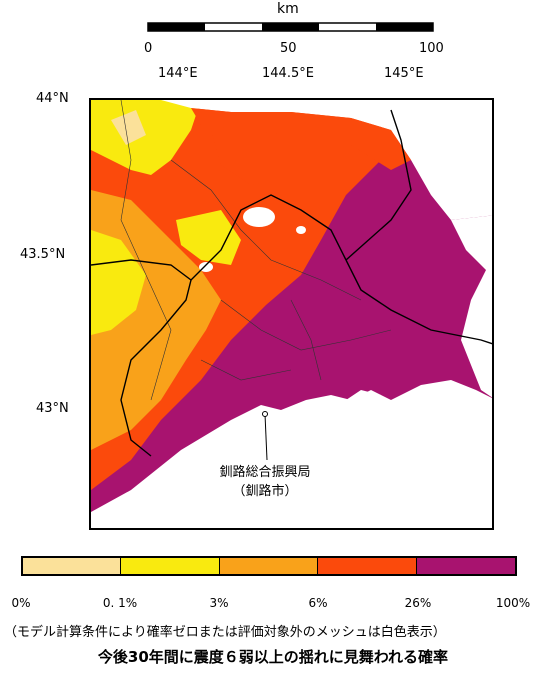 The width and height of the screenshot is (546, 675). I want to click on legend-tick-5: 100%, so click(513, 603).